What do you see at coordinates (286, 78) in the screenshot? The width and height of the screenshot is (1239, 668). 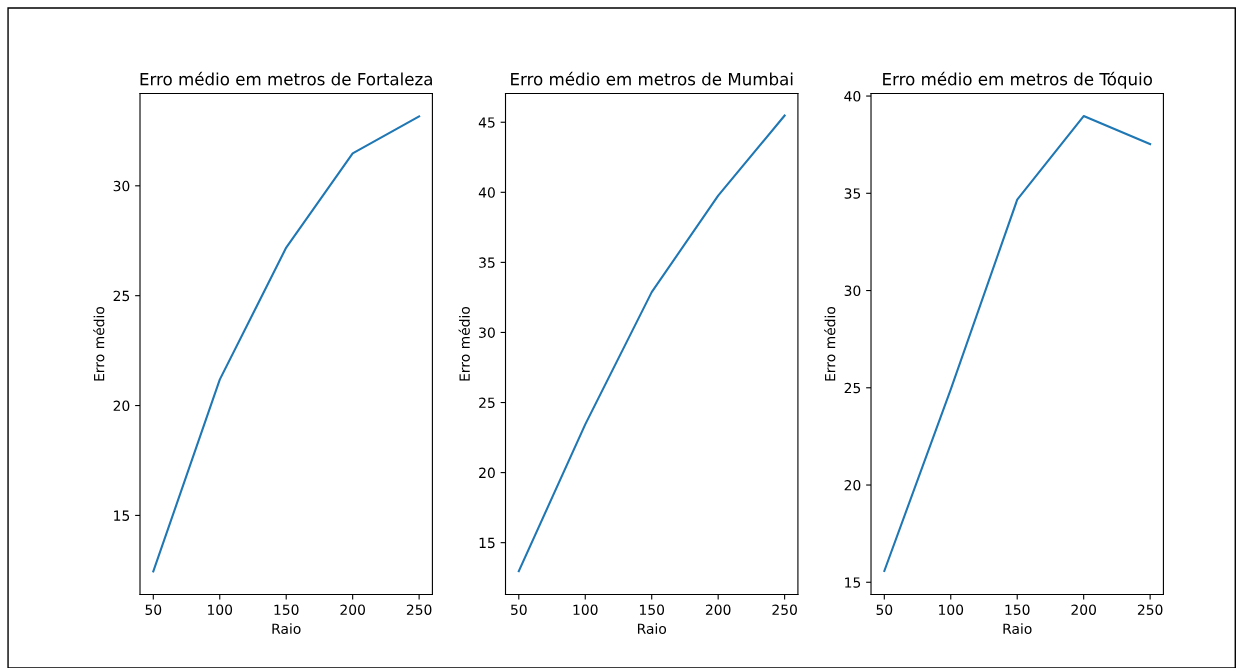 I see `chart-title: Erro médio em metros de Fortaleza` at bounding box center [286, 78].